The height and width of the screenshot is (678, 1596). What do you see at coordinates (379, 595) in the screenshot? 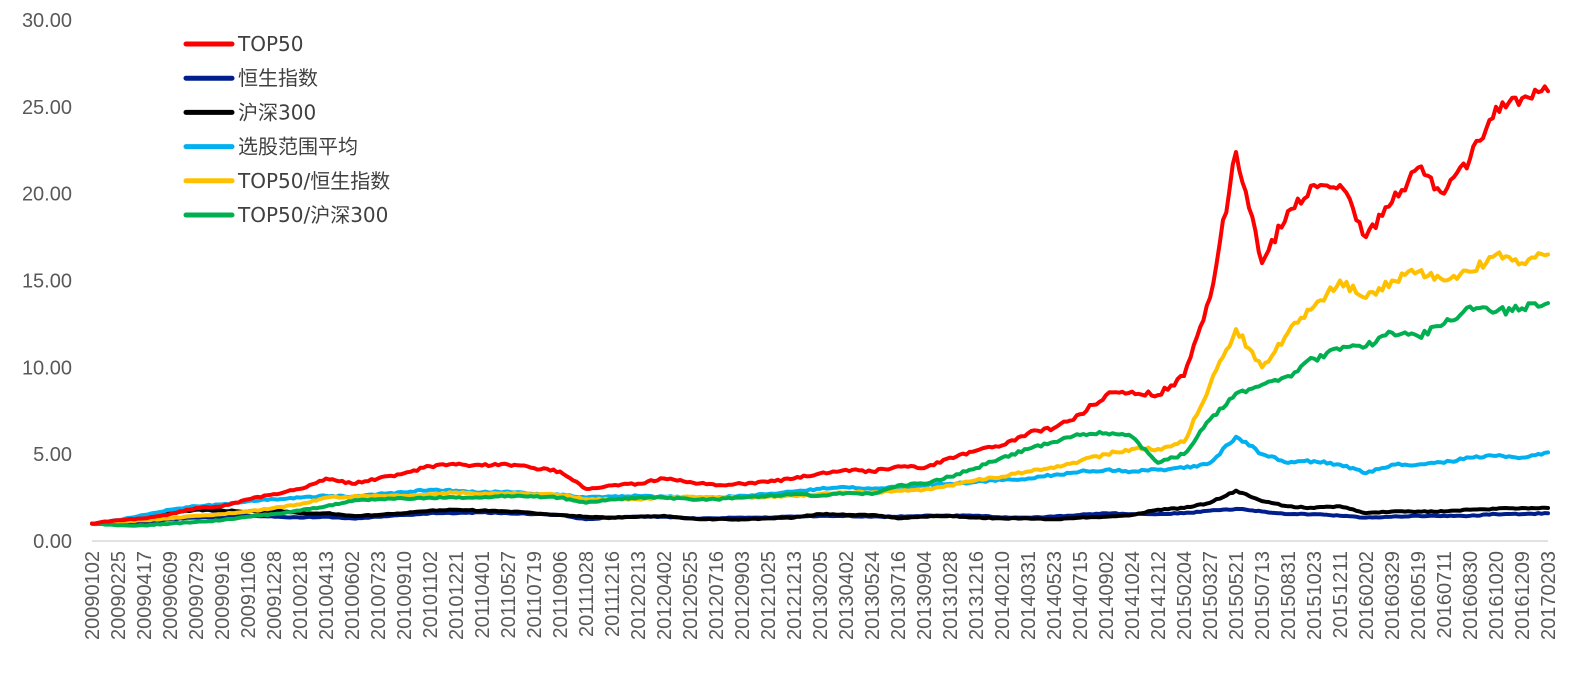
I see `x-tick-label: 20100723` at bounding box center [379, 595].